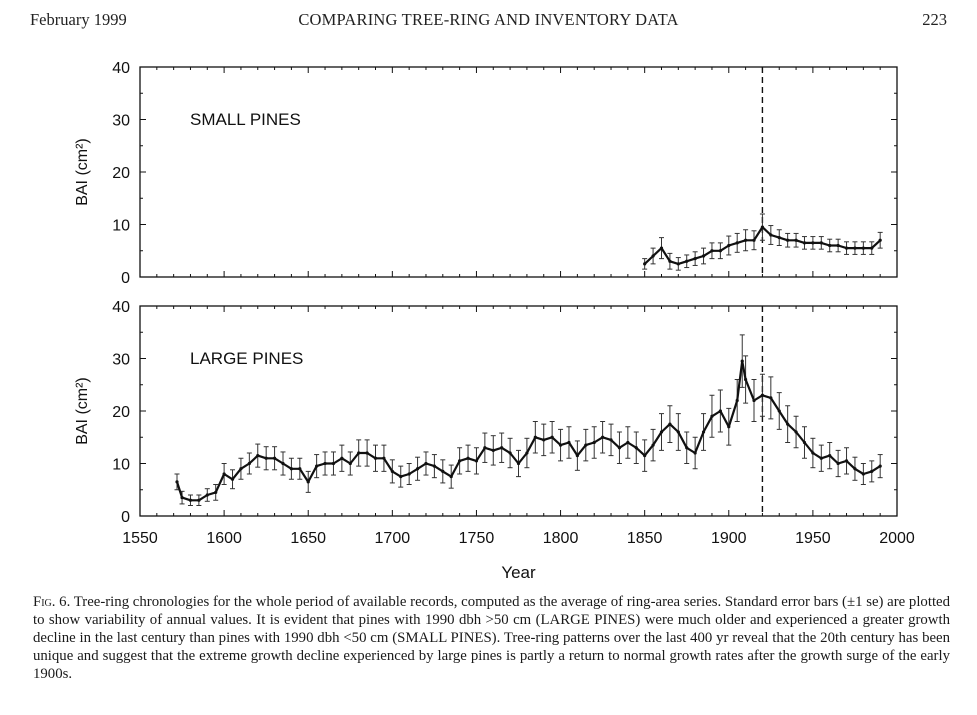  What do you see at coordinates (762, 242) in the screenshot?
I see `small-pines-series` at bounding box center [762, 242].